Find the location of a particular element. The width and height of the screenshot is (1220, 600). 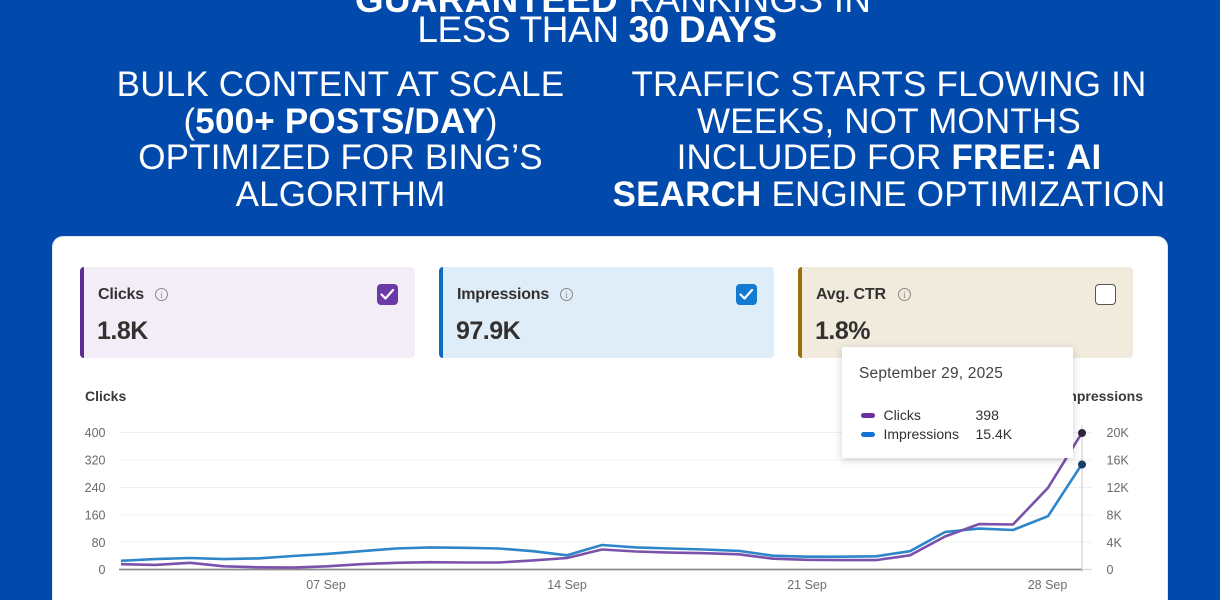

svg-text: 16K is located at coordinates (1118, 461).